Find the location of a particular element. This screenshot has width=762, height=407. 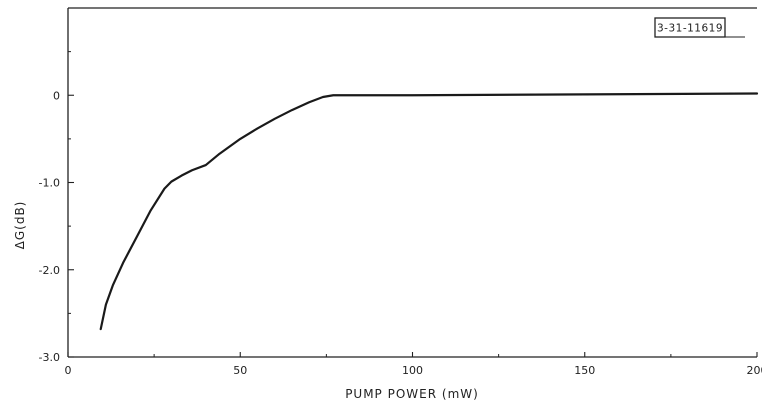

annotation-text: 3-31-11619 is located at coordinates (690, 29).